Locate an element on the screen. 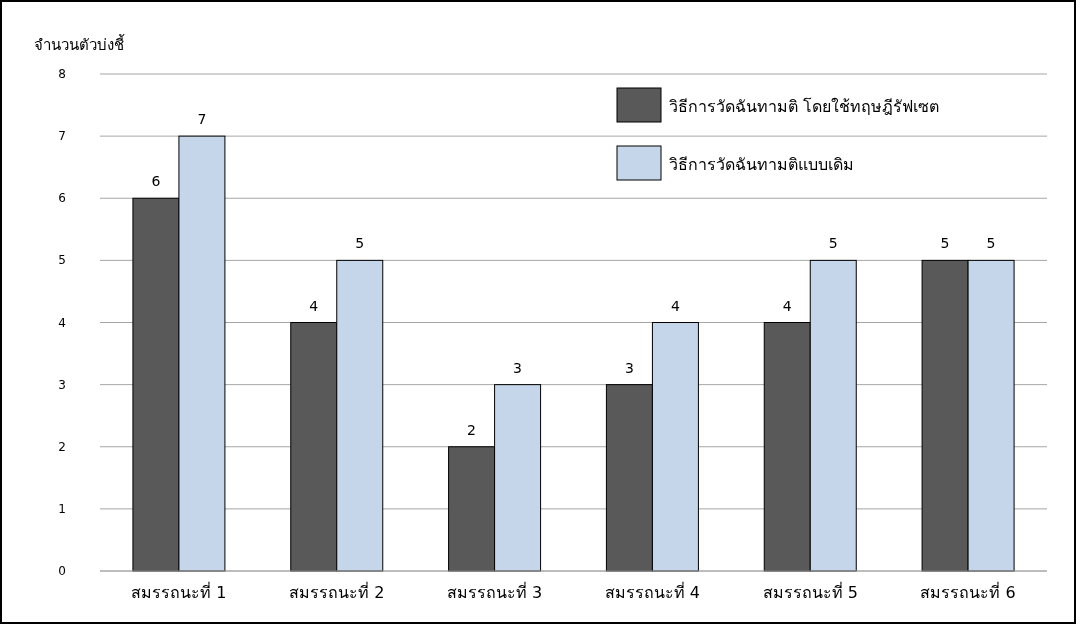 This screenshot has width=1076, height=624. x-tick-label: สมรรถนะที่ 5 is located at coordinates (810, 591).